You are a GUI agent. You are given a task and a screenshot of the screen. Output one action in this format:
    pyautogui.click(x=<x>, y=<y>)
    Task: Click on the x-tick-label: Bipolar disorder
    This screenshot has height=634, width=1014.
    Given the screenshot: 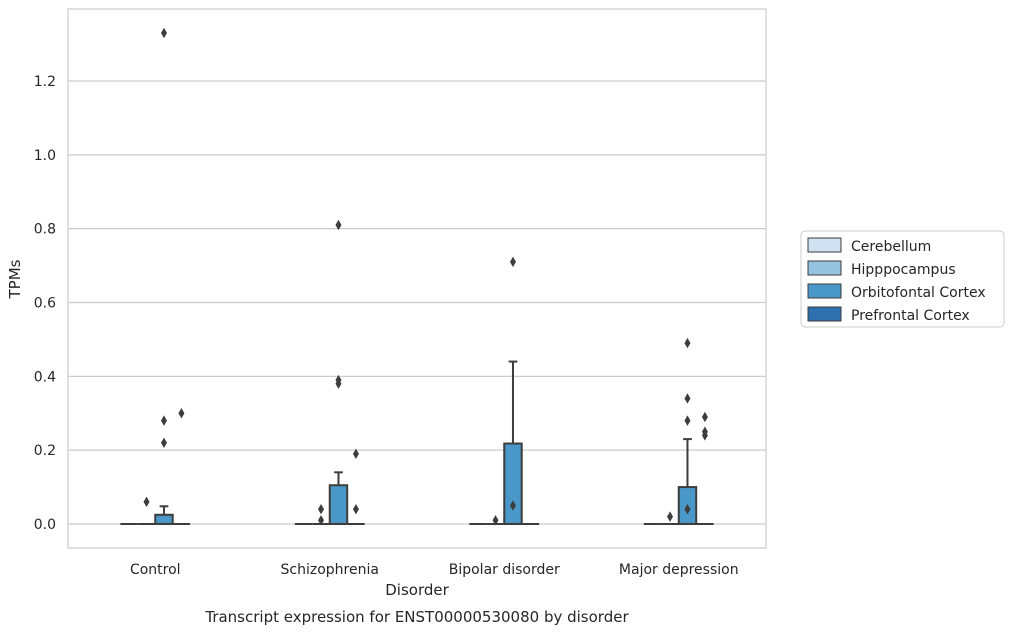 What is the action you would take?
    pyautogui.click(x=504, y=570)
    